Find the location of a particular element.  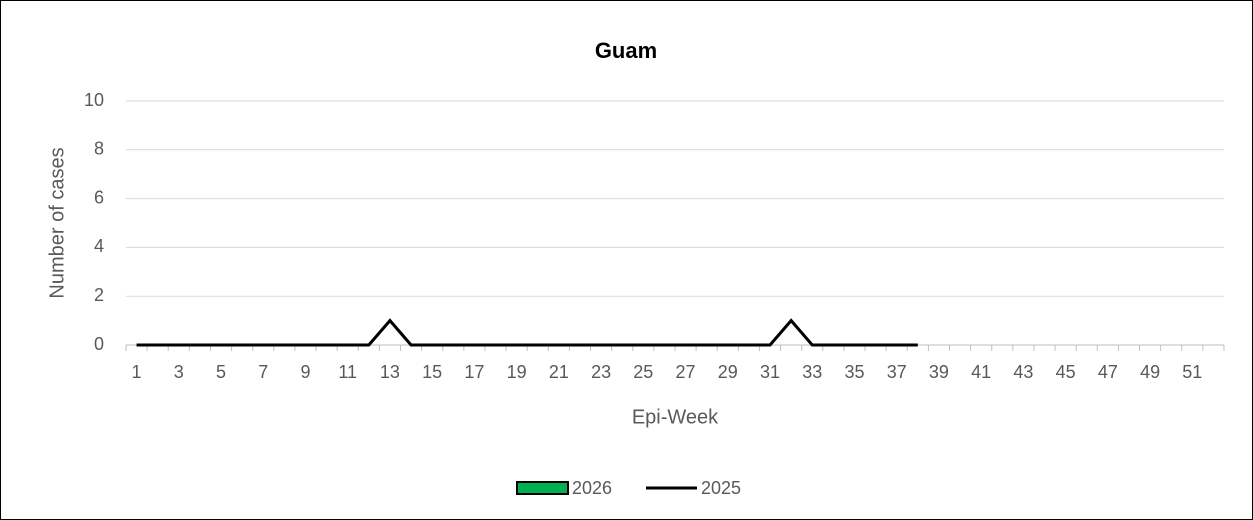

x-tick-label: 11 is located at coordinates (347, 372).